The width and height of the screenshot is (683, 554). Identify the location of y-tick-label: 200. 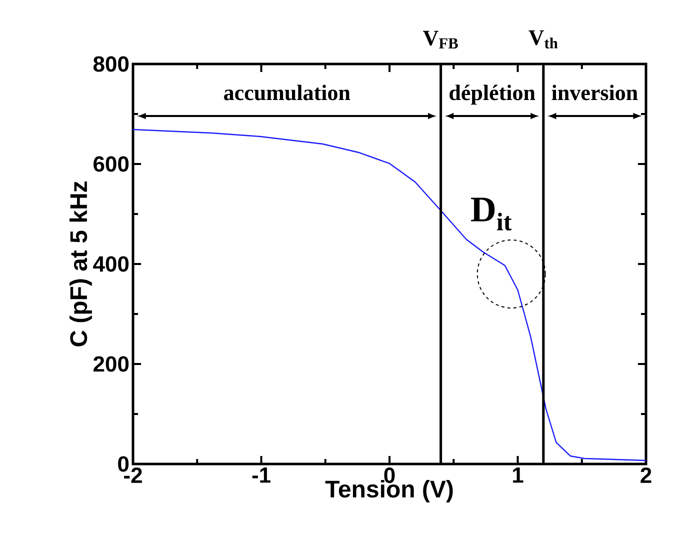
(111, 364).